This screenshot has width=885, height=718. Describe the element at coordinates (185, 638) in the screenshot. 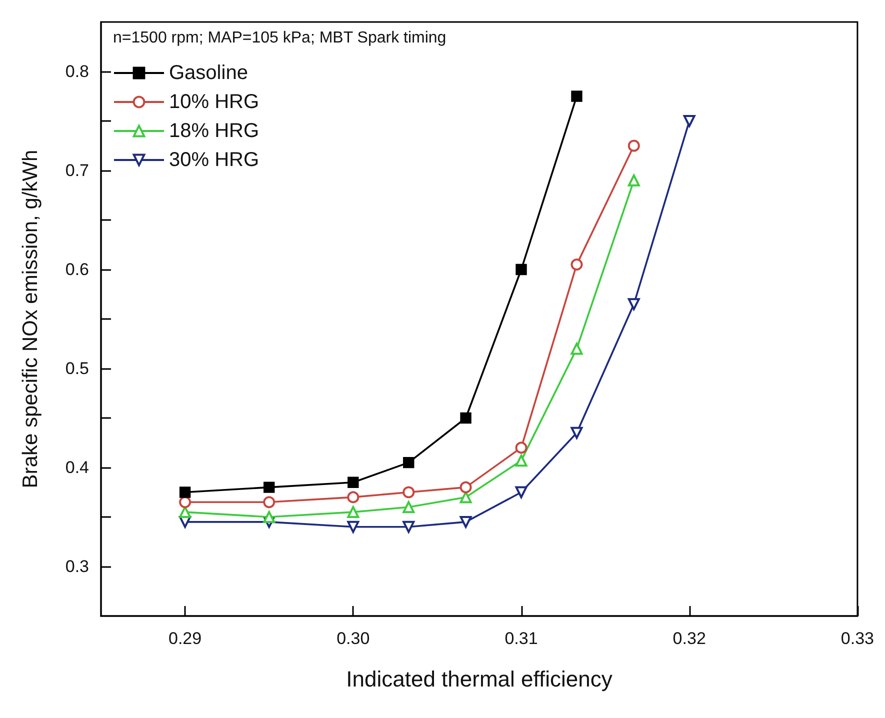

I see `x-tick-label: 0.29` at that location.